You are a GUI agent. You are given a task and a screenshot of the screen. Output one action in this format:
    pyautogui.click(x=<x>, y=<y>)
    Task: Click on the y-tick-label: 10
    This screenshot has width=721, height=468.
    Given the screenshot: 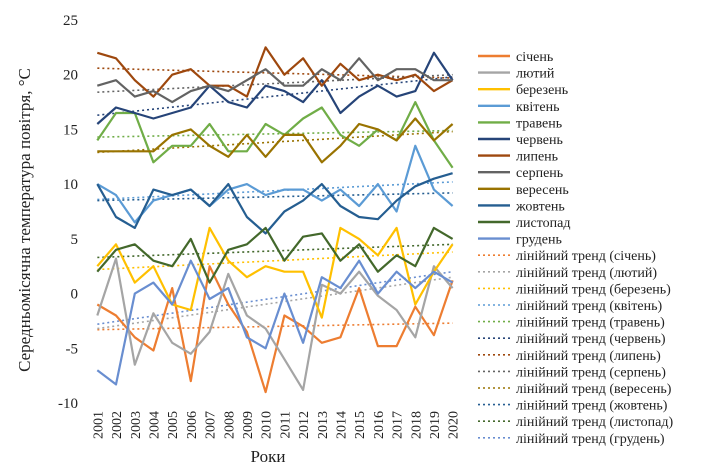 What is the action you would take?
    pyautogui.click(x=70, y=185)
    